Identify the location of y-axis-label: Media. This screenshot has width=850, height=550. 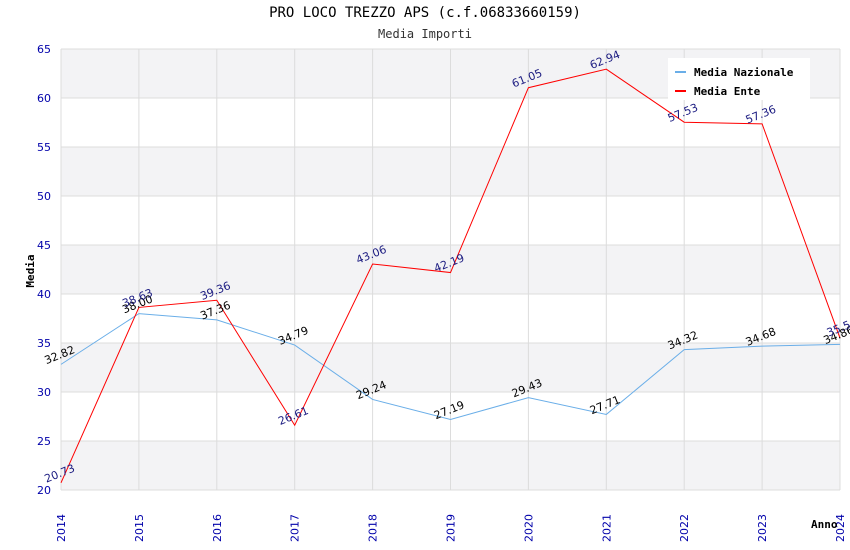
(30, 270).